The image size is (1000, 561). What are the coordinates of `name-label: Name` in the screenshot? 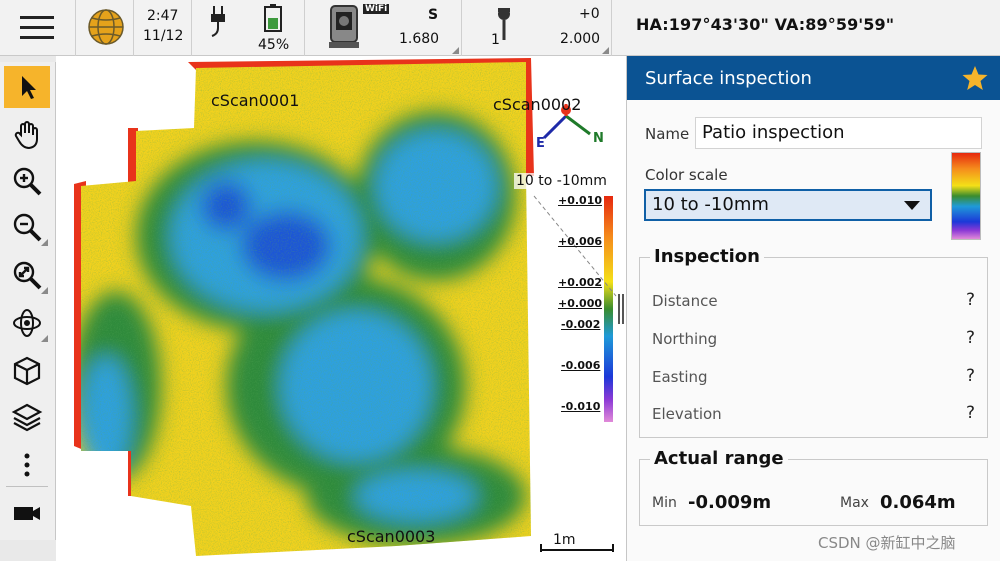 It's located at (667, 134).